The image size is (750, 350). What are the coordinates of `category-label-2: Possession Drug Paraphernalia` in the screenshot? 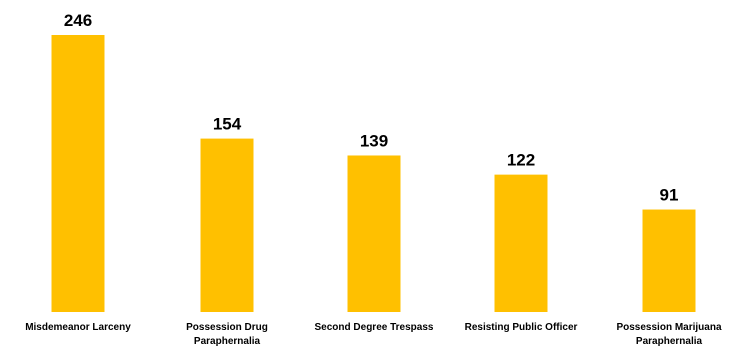 It's located at (227, 334).